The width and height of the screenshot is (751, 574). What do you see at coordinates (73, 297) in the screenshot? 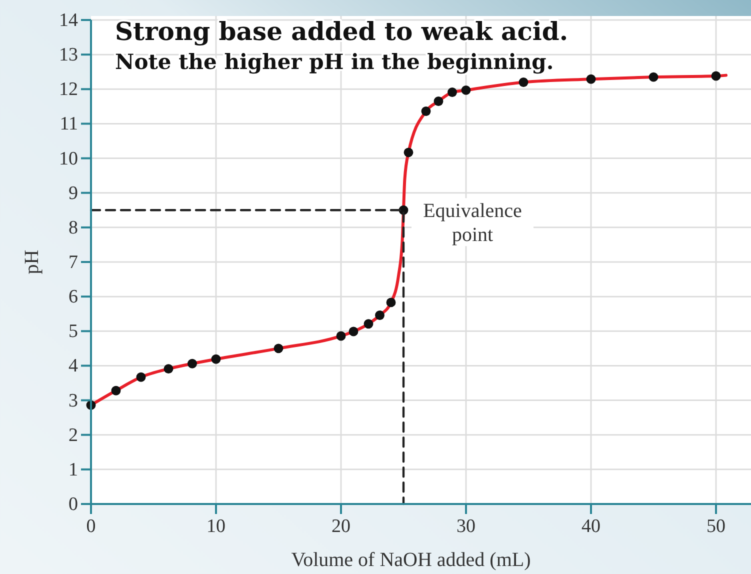
I see `y-tick-label: 6` at bounding box center [73, 297].